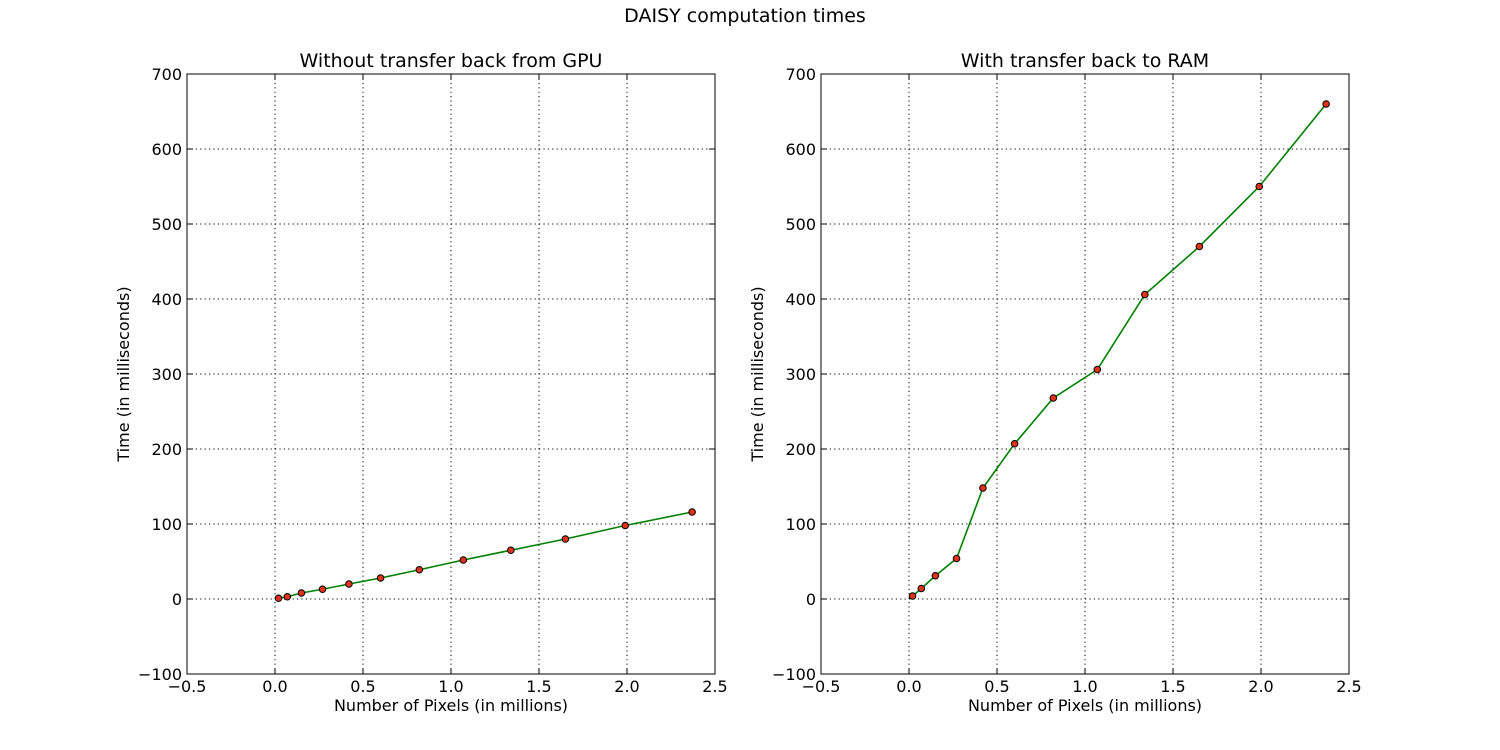 Image resolution: width=1500 pixels, height=750 pixels. Describe the element at coordinates (745, 16) in the screenshot. I see `figure-suptitle: DAISY computation times` at that location.